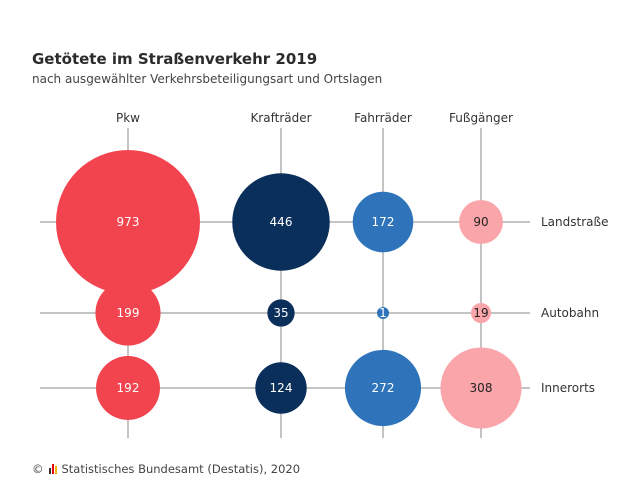 This screenshot has width=631, height=500. I want to click on copyright-symbol: ©, so click(38, 469).